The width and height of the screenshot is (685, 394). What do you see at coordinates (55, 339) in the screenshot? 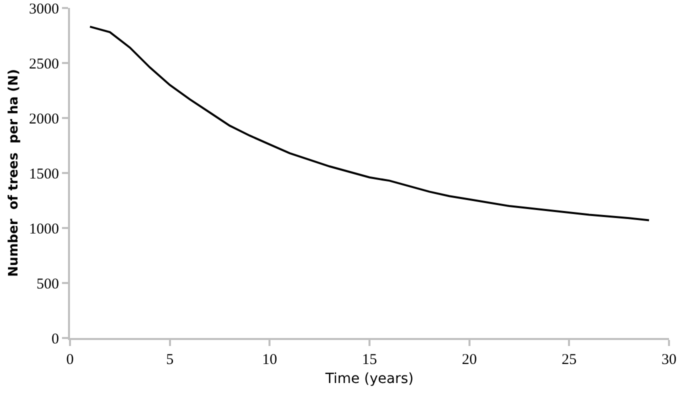
I see `y-tick-label: 0` at bounding box center [55, 339].